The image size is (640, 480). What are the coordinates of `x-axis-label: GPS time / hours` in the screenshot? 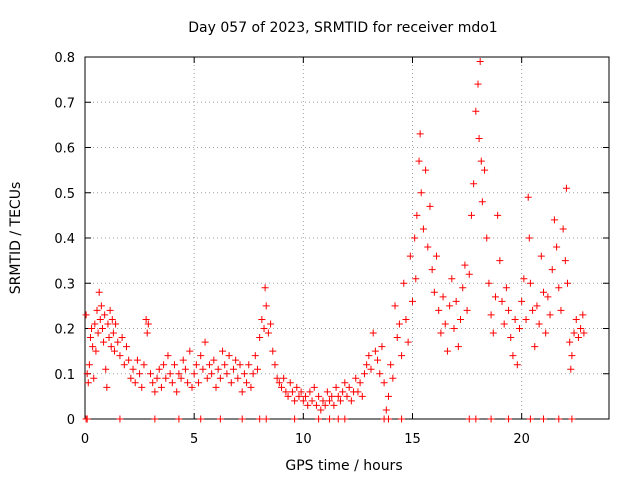 It's located at (343, 466).